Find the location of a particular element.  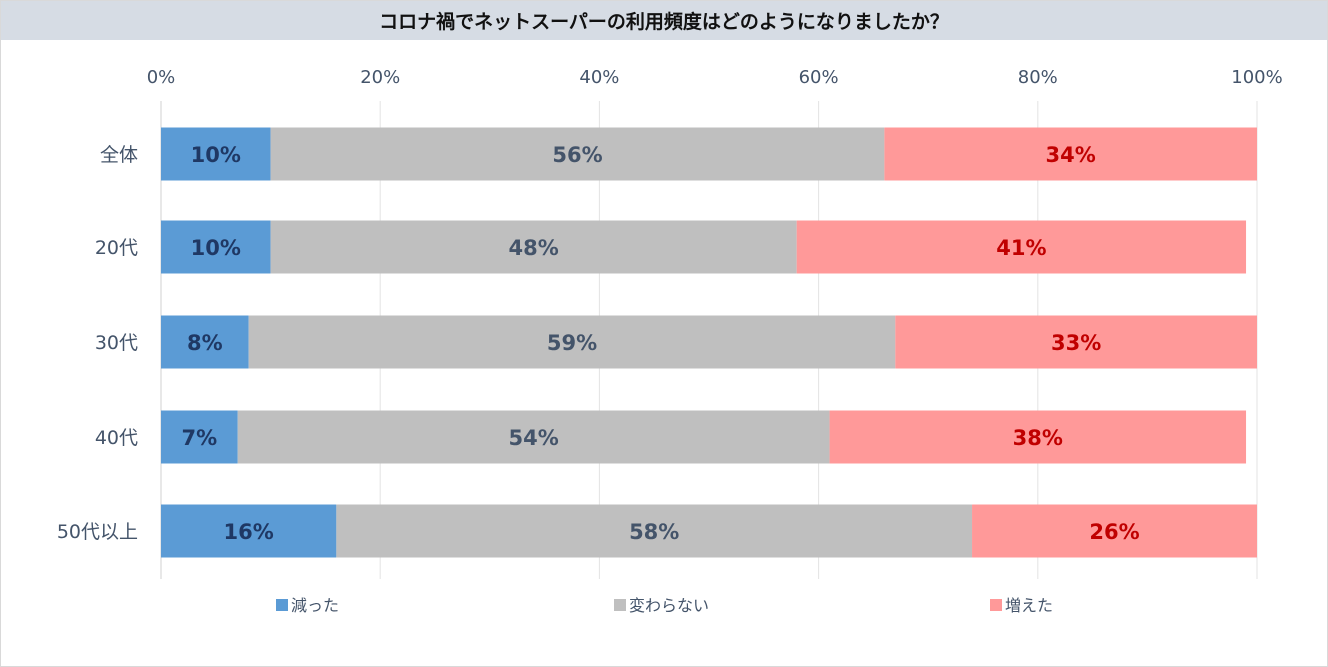

data-label: 26% is located at coordinates (1114, 532).